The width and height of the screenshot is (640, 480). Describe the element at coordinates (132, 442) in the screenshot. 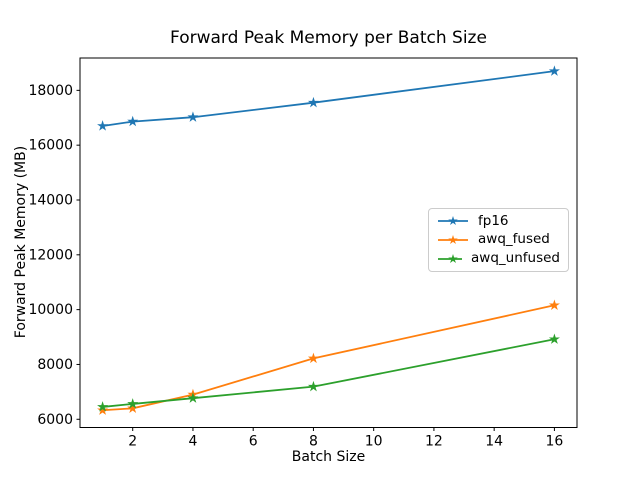

I see `x-tick-label: 2` at that location.